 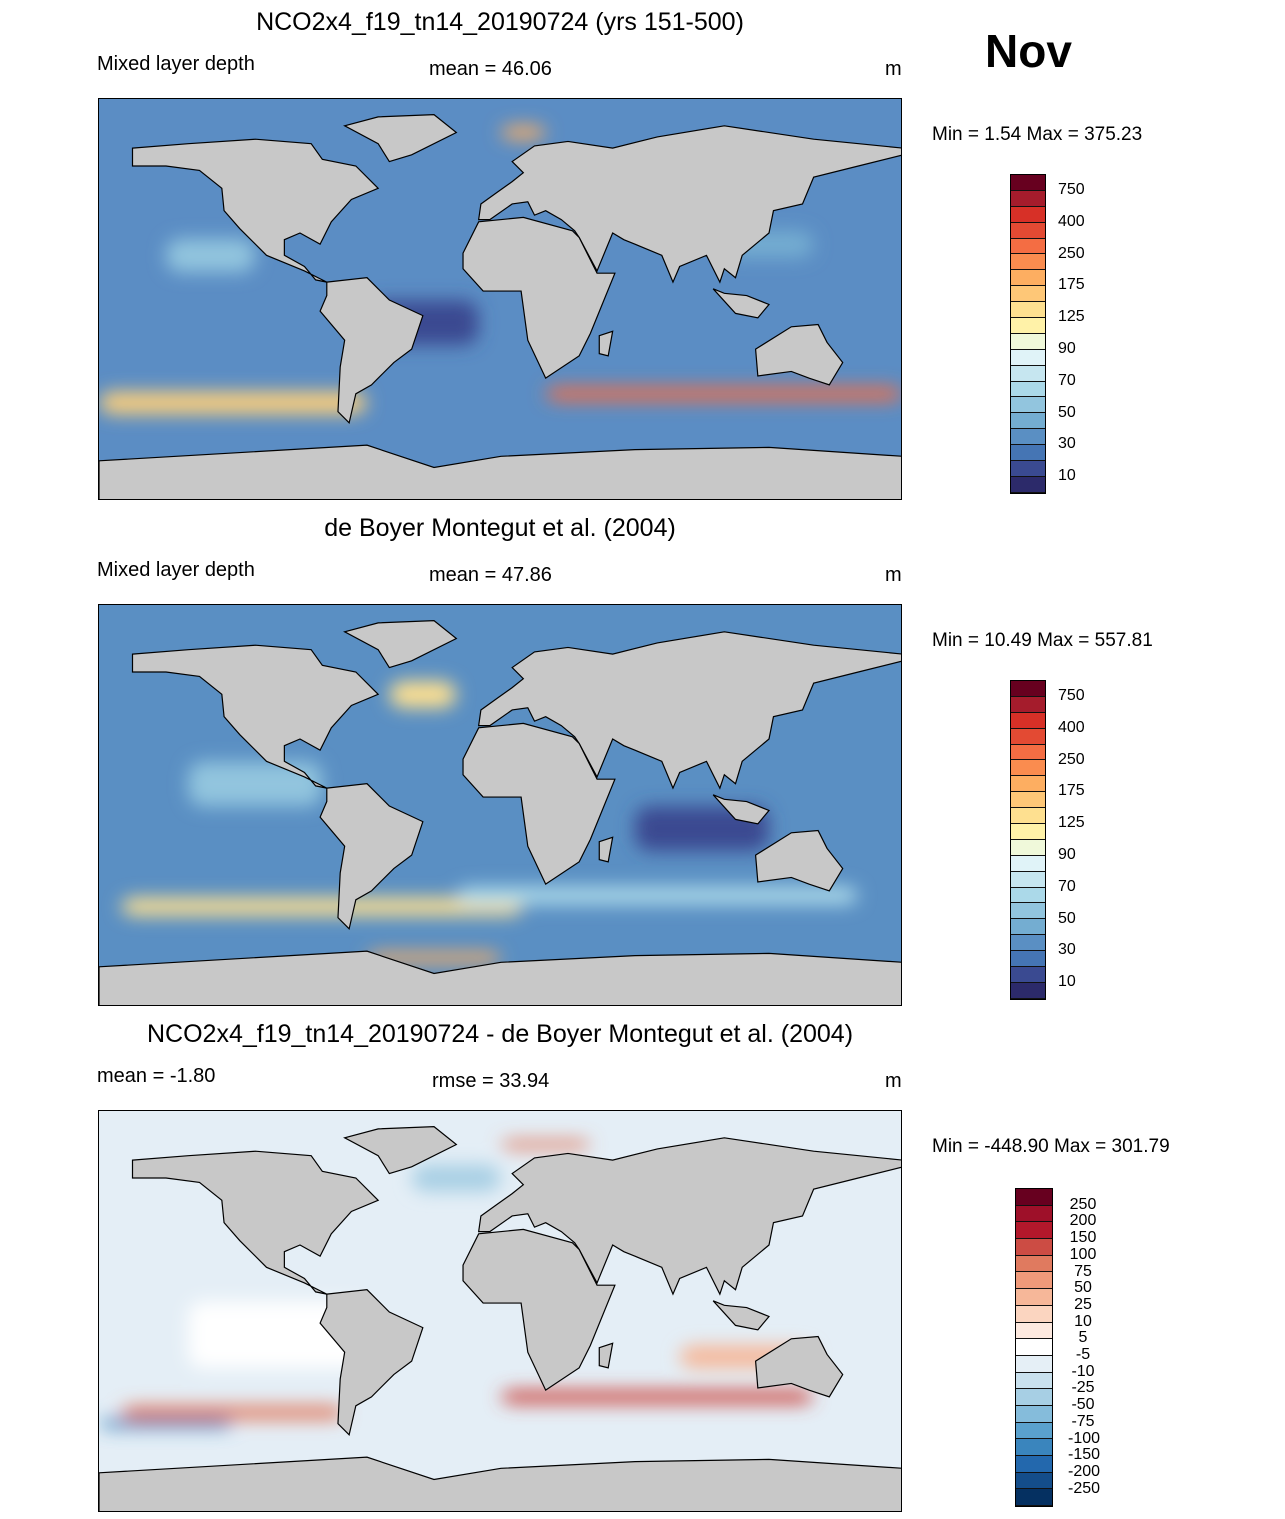 I want to click on colorbar-tick-label: -5, so click(x=1083, y=1354).